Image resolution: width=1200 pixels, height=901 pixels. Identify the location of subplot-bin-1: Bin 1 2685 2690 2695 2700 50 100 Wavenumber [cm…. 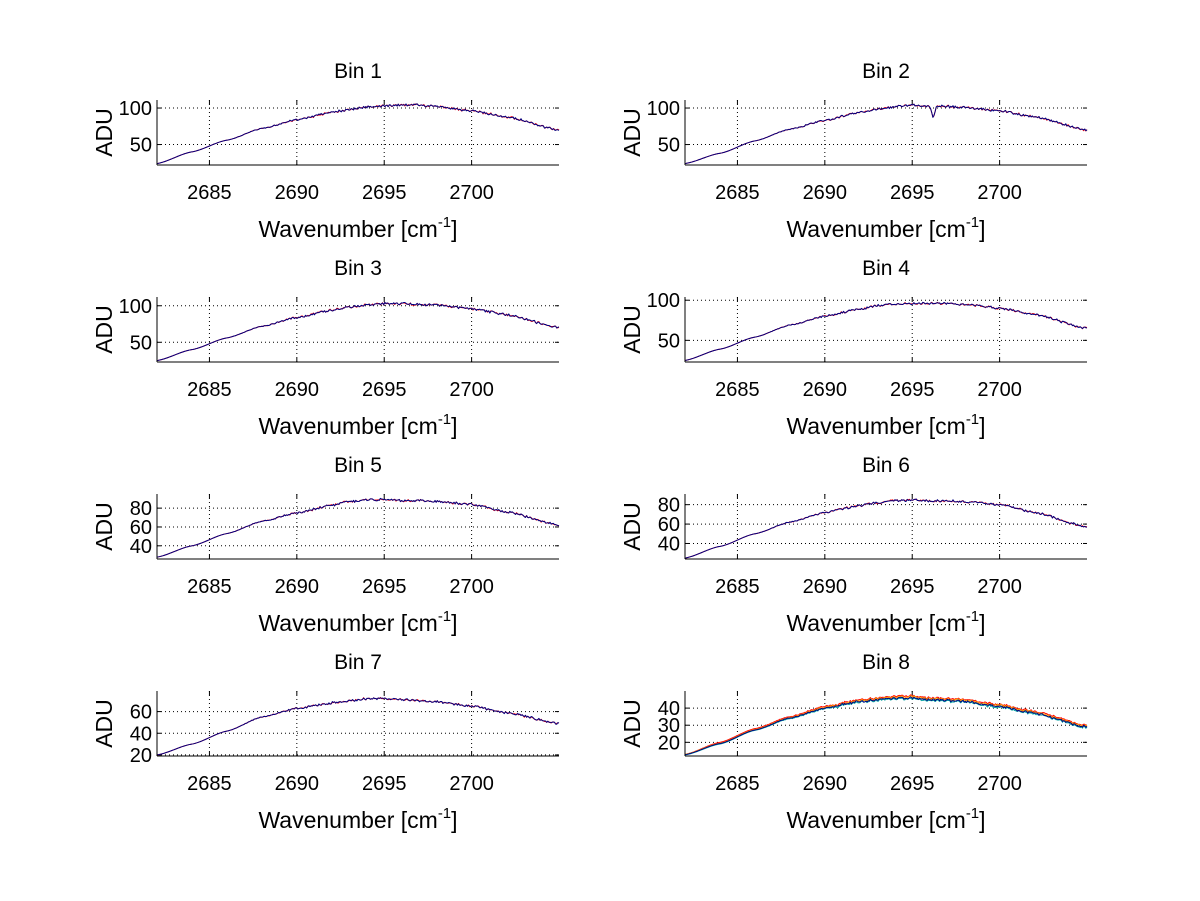
(325, 151).